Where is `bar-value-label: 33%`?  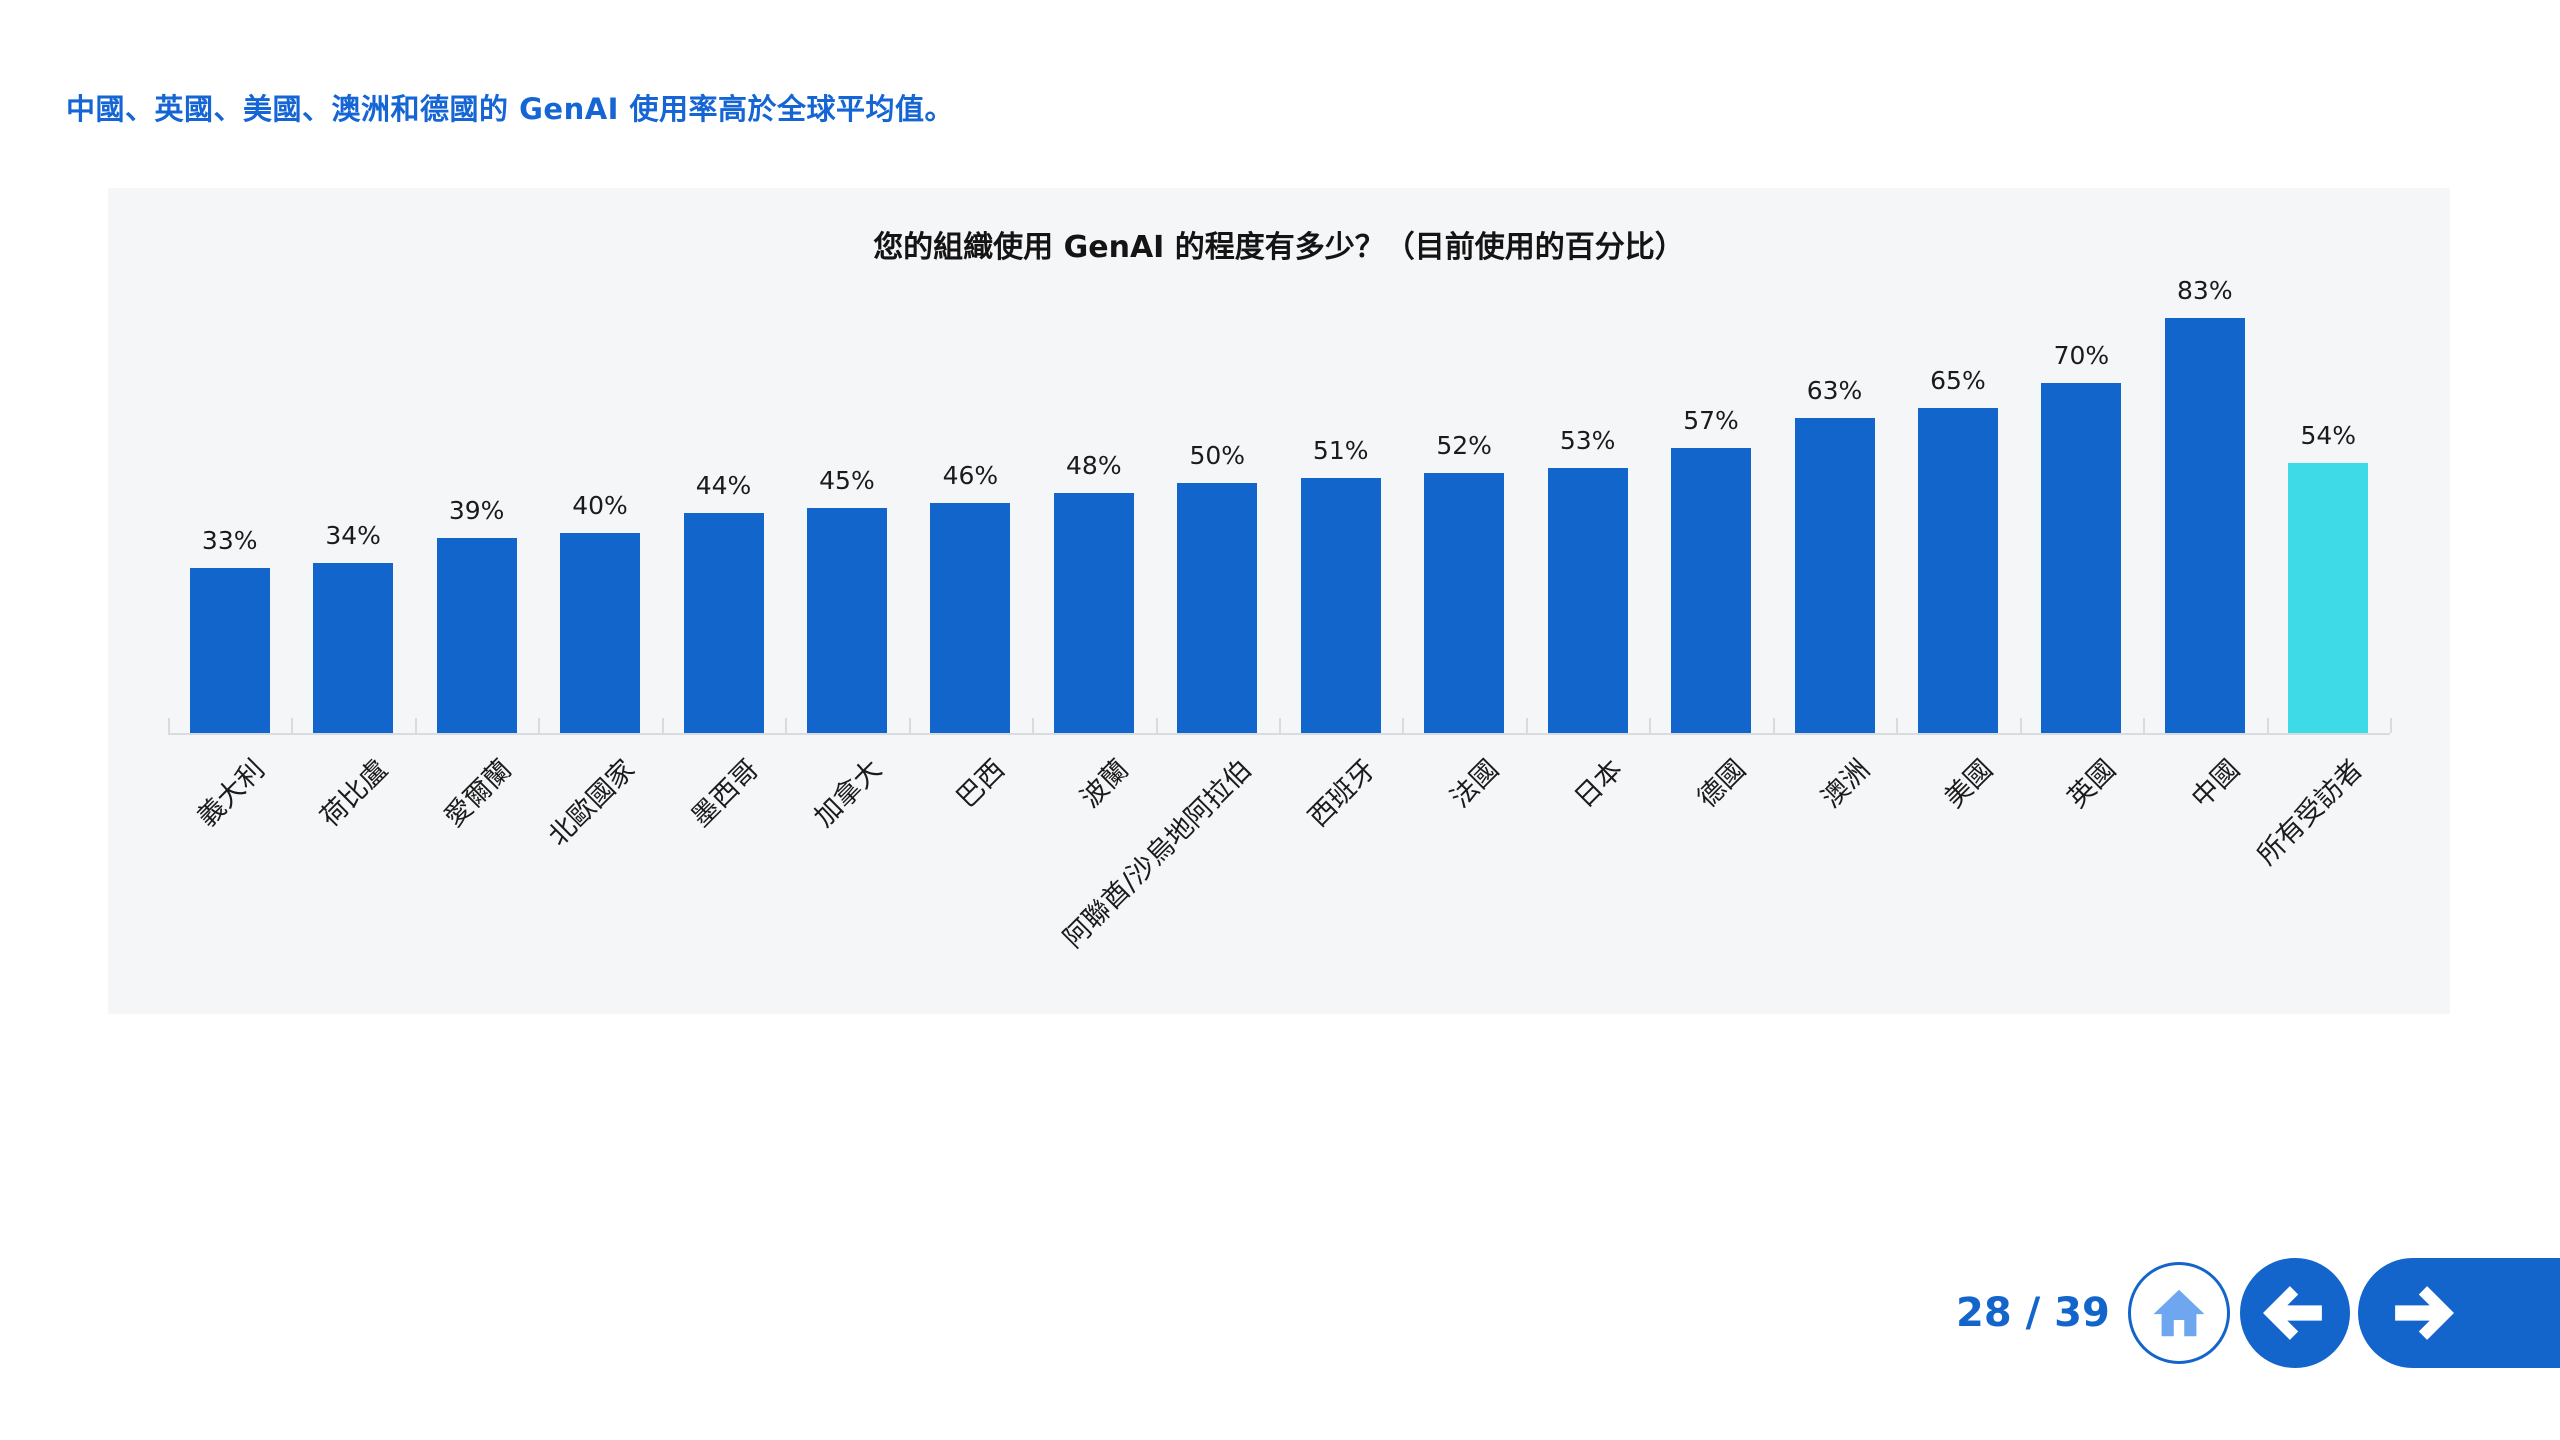
bar-value-label: 33% is located at coordinates (229, 540).